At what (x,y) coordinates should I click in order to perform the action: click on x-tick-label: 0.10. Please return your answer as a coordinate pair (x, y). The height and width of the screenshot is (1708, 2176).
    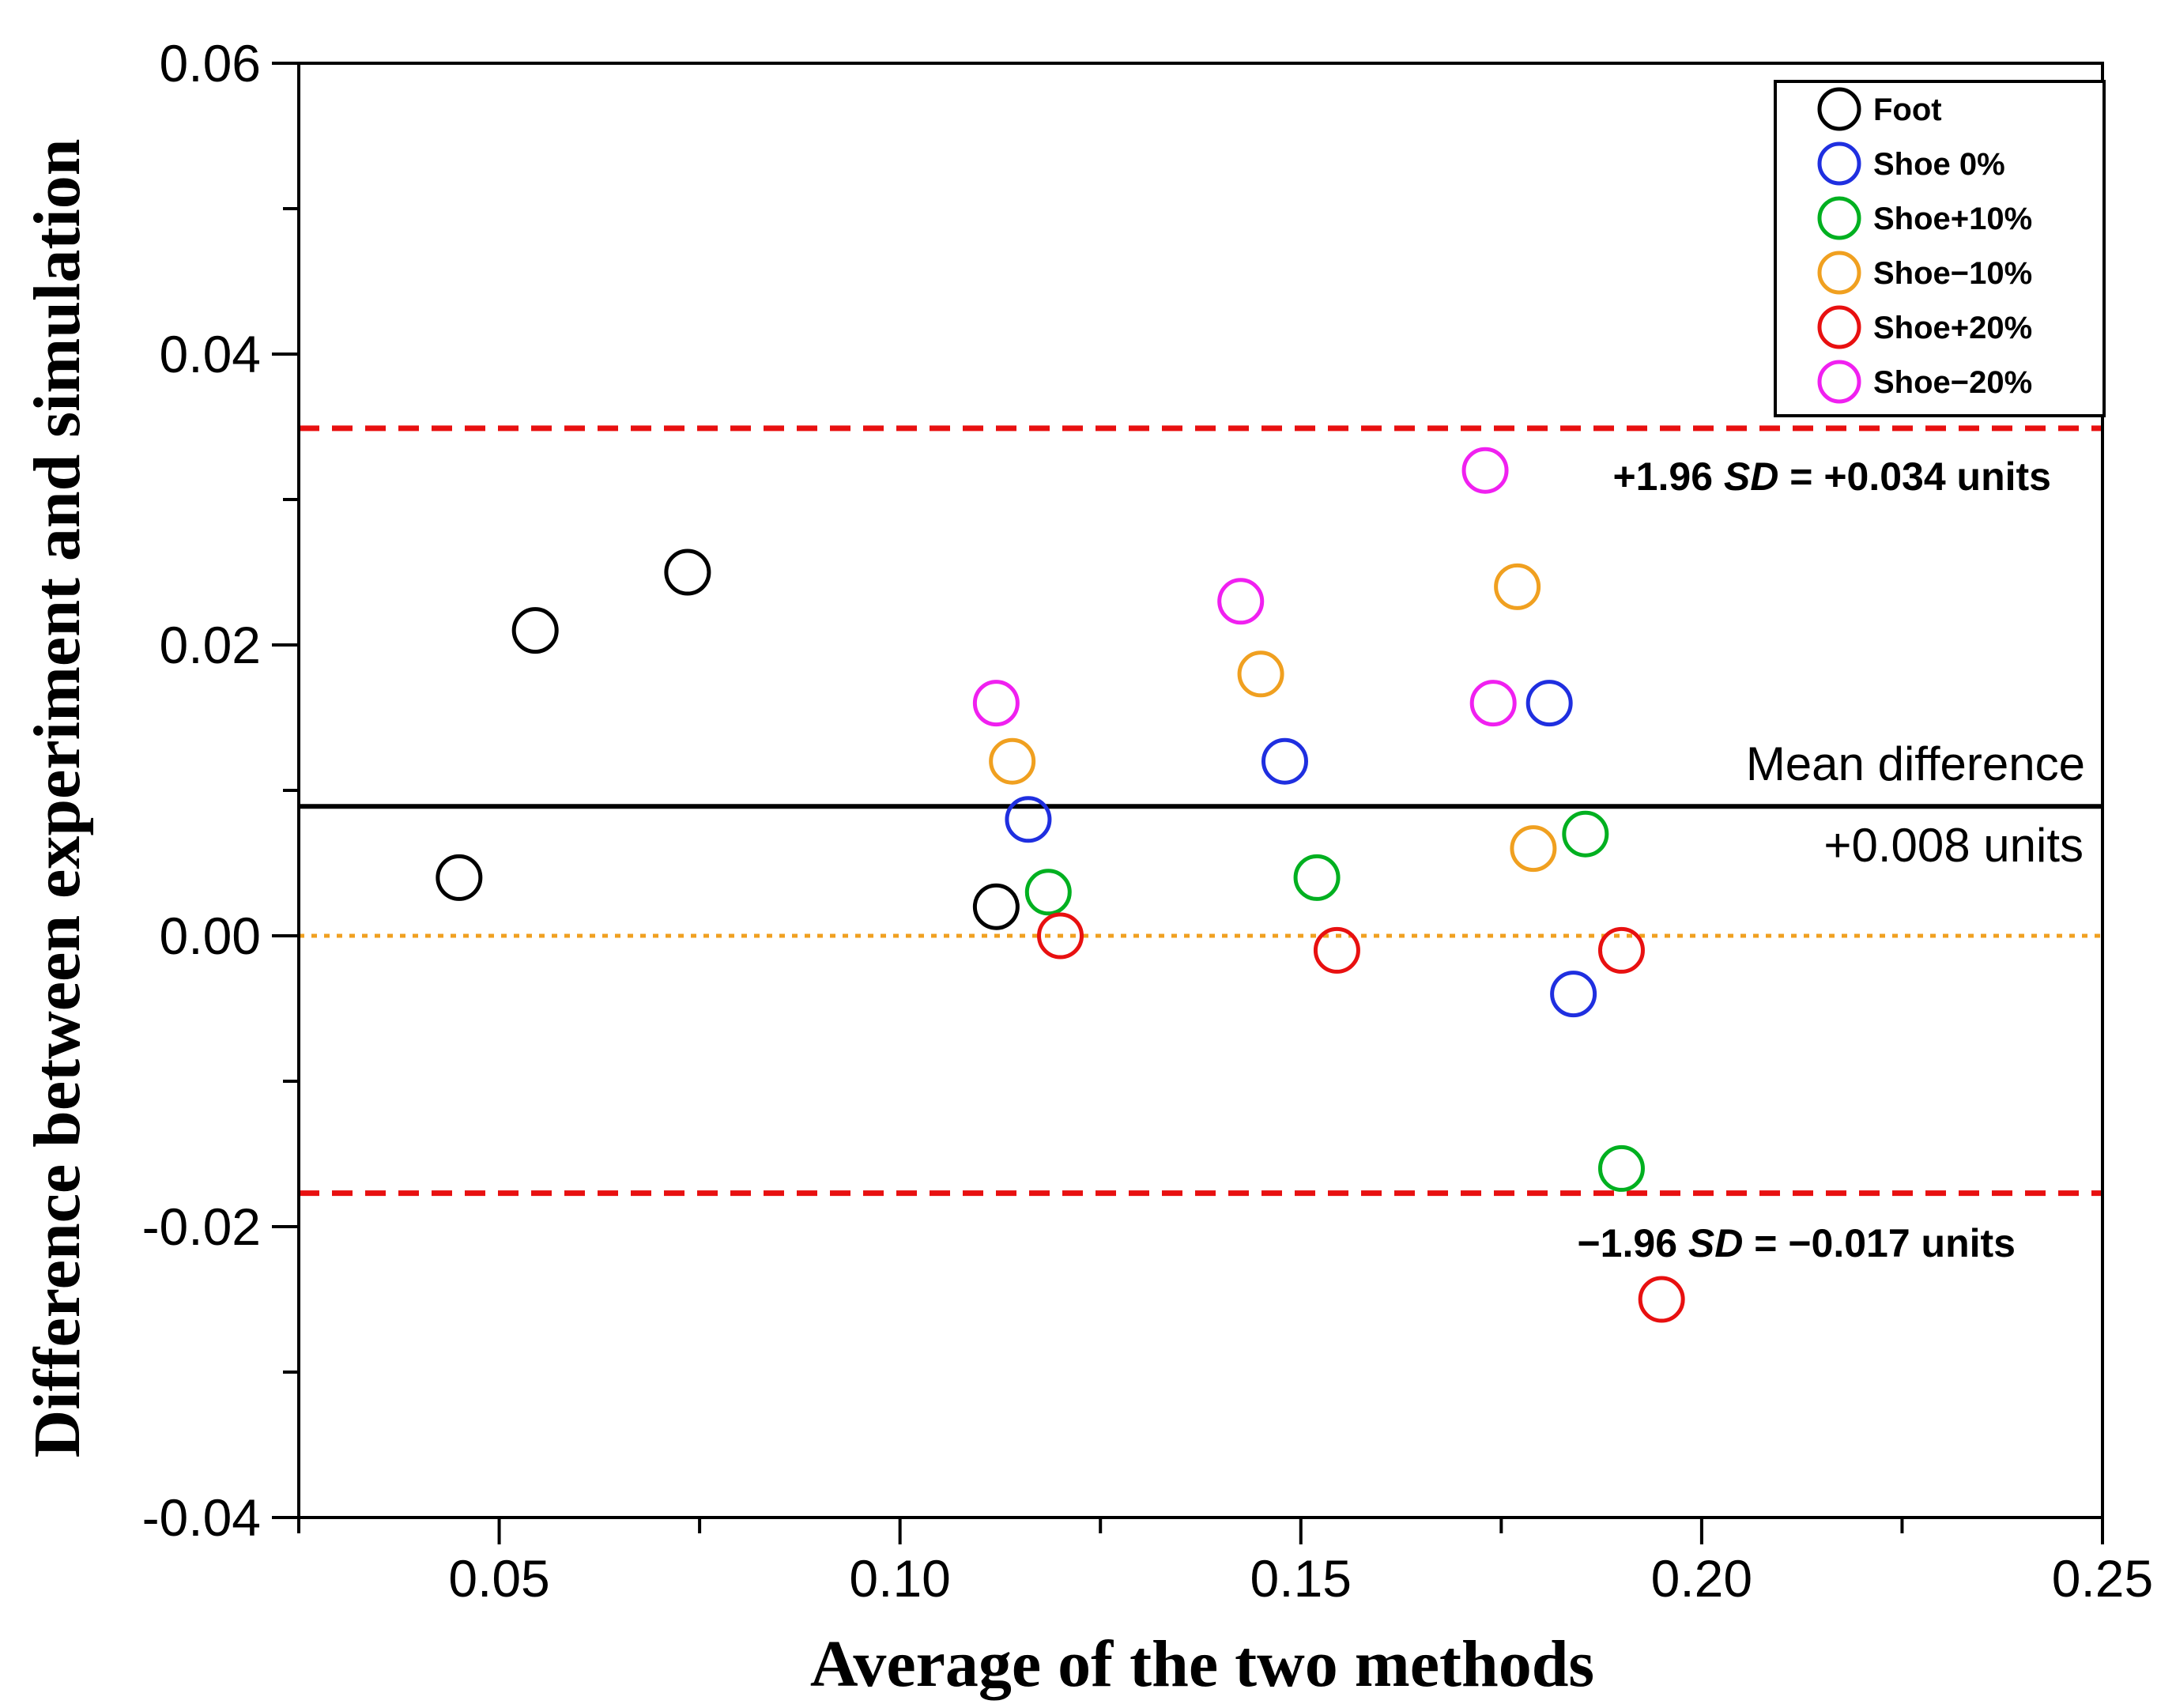
    Looking at the image, I should click on (900, 1578).